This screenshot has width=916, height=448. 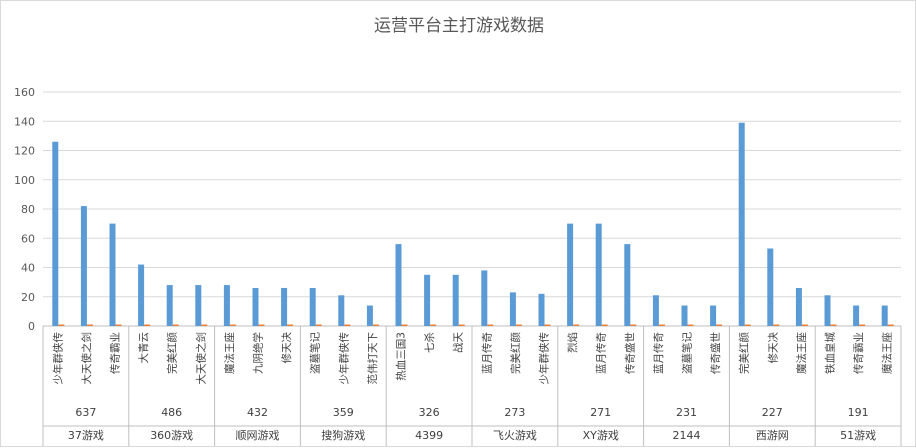 What do you see at coordinates (24, 92) in the screenshot?
I see `y-tick-label: 160` at bounding box center [24, 92].